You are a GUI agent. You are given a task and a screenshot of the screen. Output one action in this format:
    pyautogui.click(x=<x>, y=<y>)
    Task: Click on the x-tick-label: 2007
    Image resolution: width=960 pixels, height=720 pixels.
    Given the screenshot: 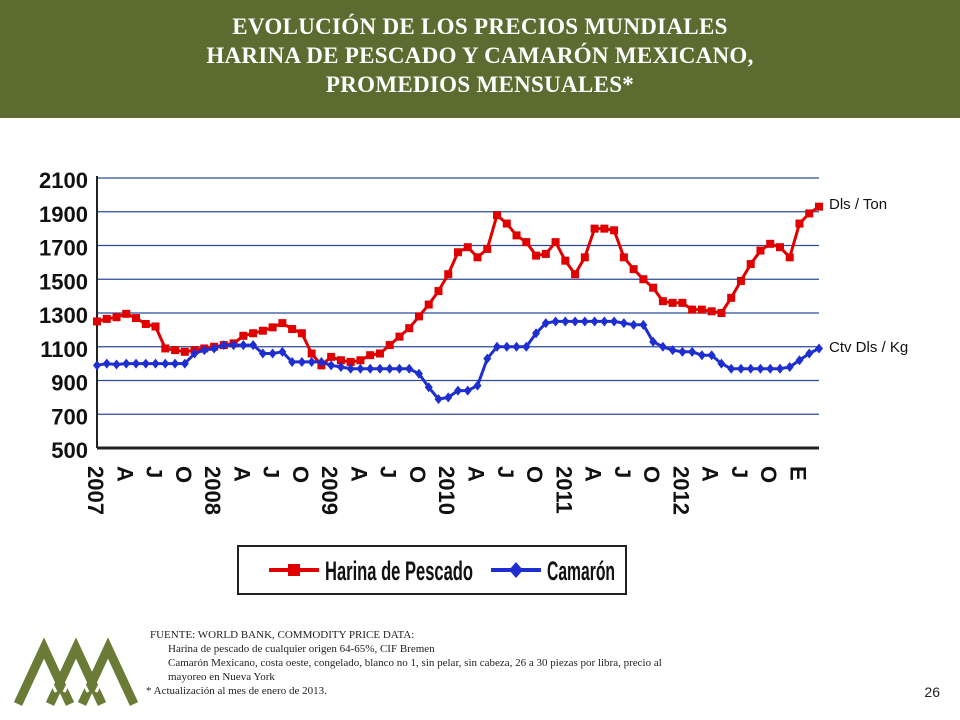 What is the action you would take?
    pyautogui.click(x=95, y=490)
    